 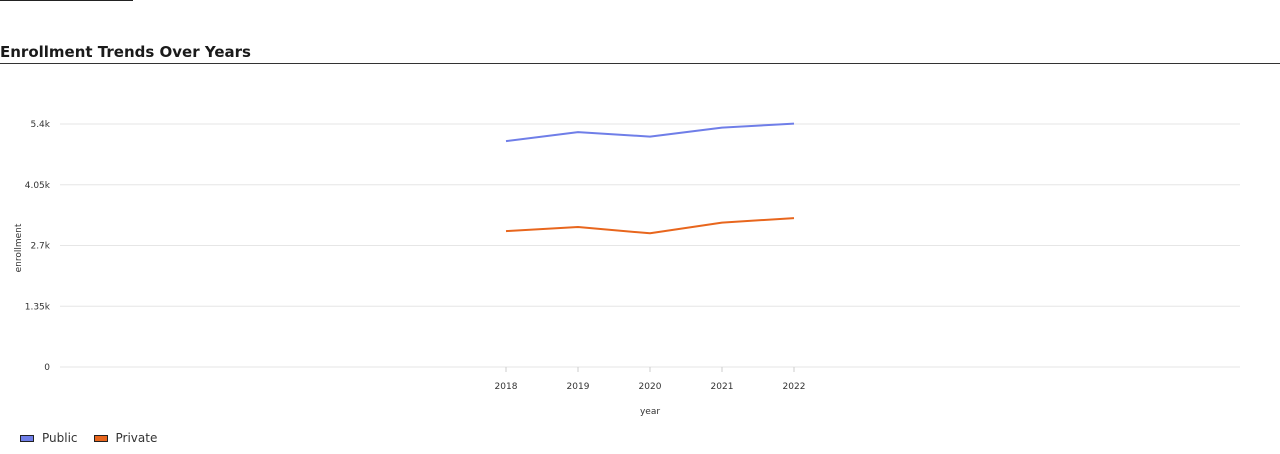 What do you see at coordinates (794, 387) in the screenshot?
I see `x-tick-label: 2022` at bounding box center [794, 387].